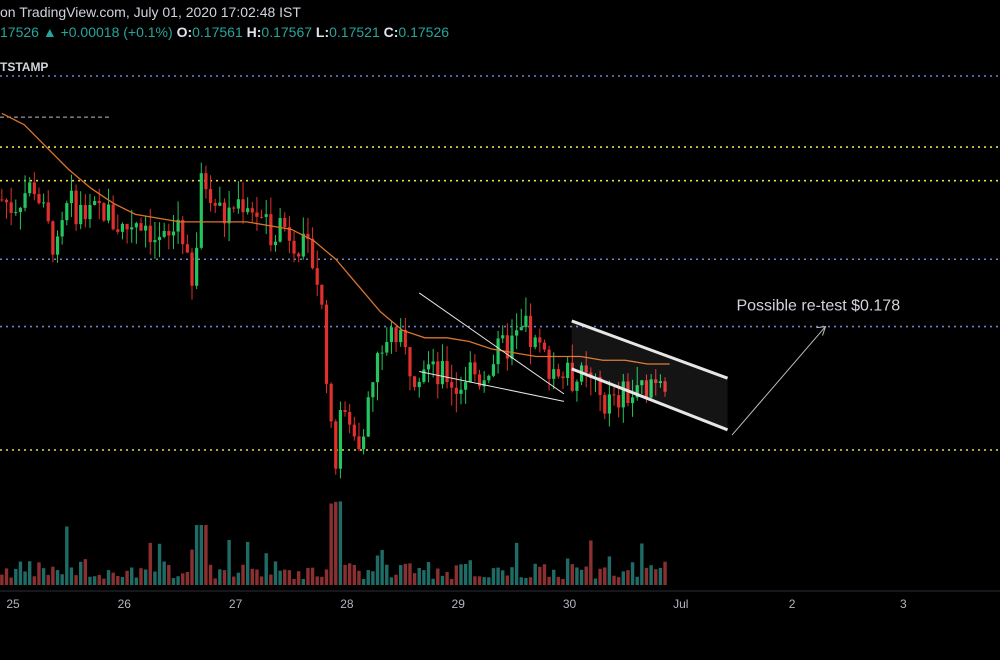 The width and height of the screenshot is (1000, 660). Describe the element at coordinates (821, 330) in the screenshot. I see `projection-arrowhead` at that location.